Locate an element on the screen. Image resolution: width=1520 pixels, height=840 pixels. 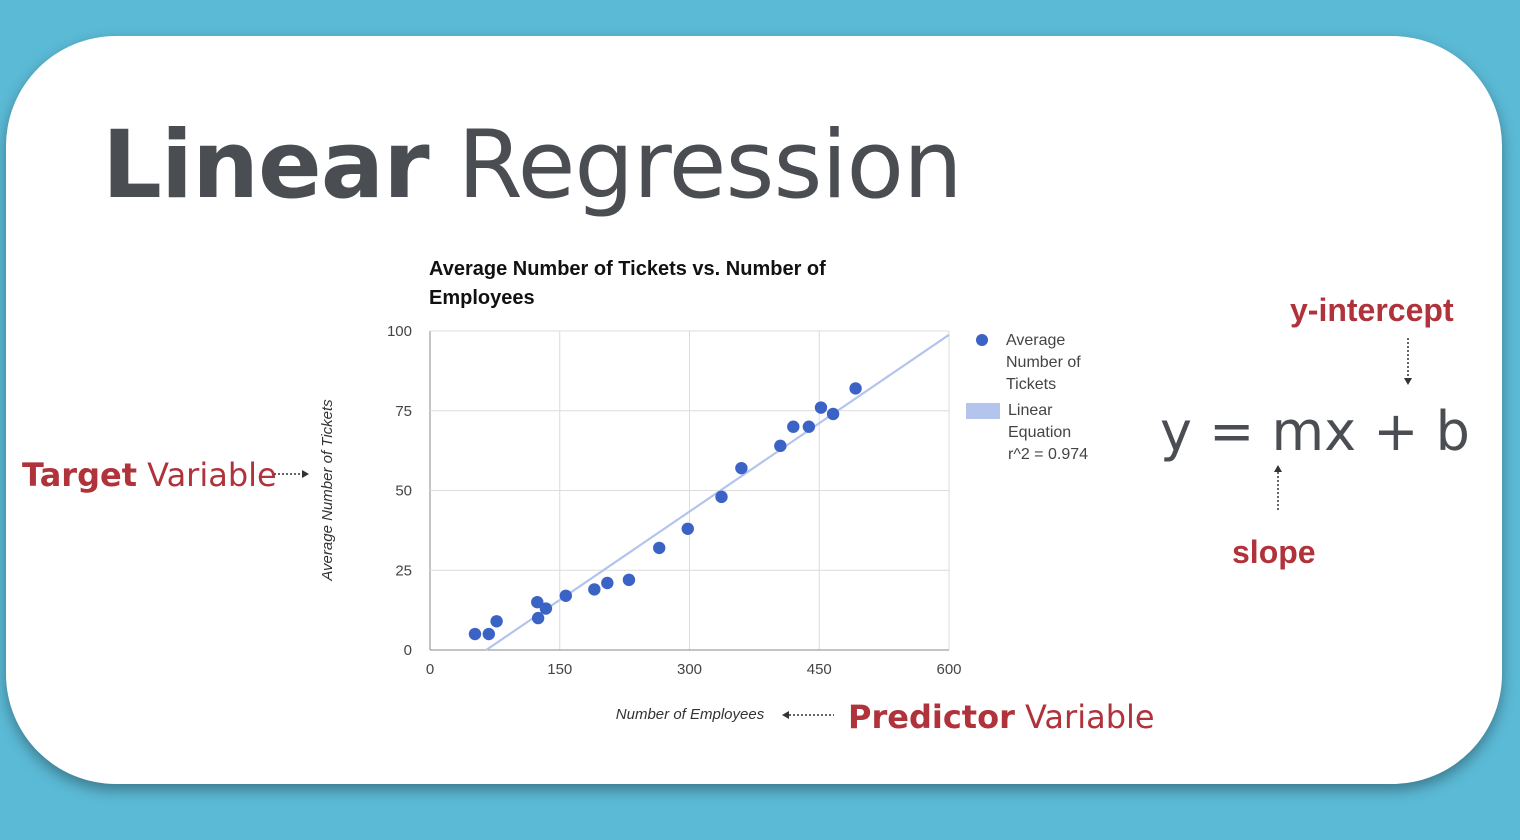
legend-r2-label: r^2 = 0.974 is located at coordinates (1048, 454).